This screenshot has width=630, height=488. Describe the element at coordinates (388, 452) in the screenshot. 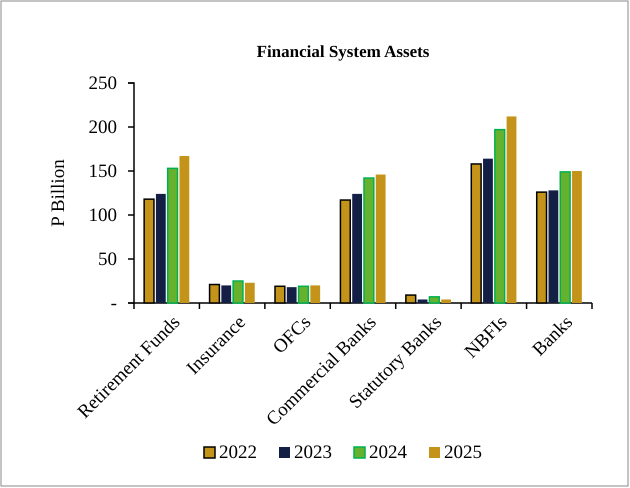

I see `legend-label: 2024` at that location.